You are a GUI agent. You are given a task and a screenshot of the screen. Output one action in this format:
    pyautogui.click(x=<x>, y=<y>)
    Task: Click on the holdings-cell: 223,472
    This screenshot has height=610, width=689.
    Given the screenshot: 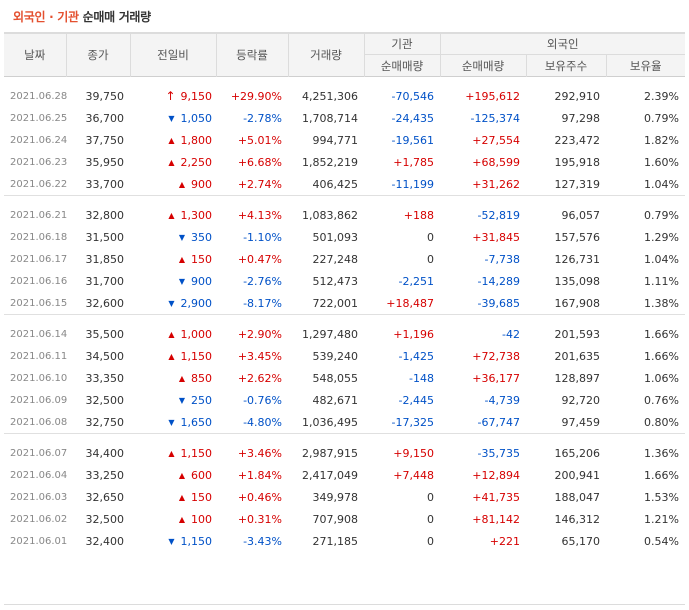 What is the action you would take?
    pyautogui.click(x=577, y=140)
    